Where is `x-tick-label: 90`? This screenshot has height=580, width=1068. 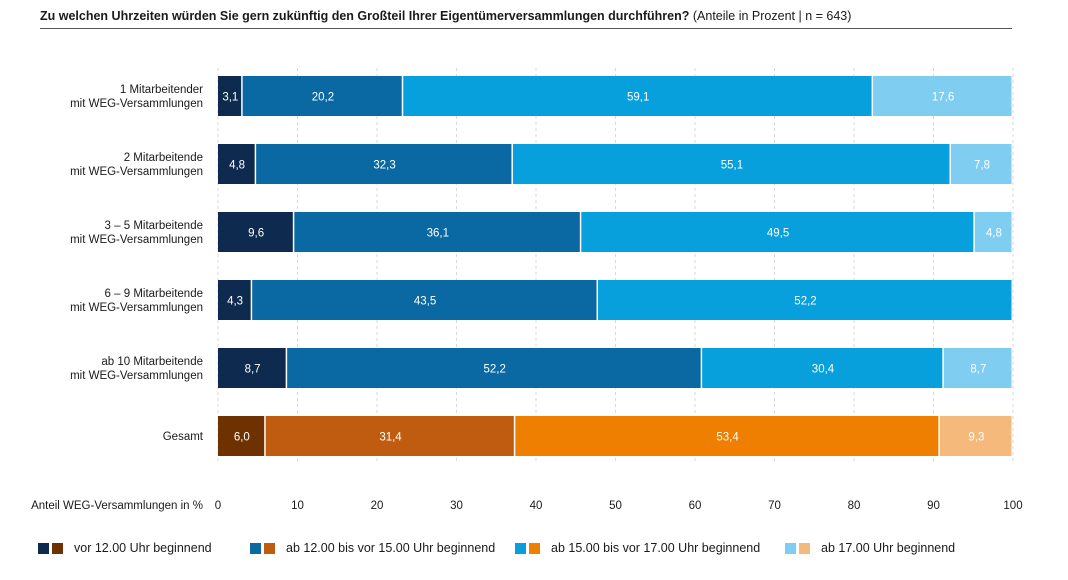
x-tick-label: 90 is located at coordinates (933, 506).